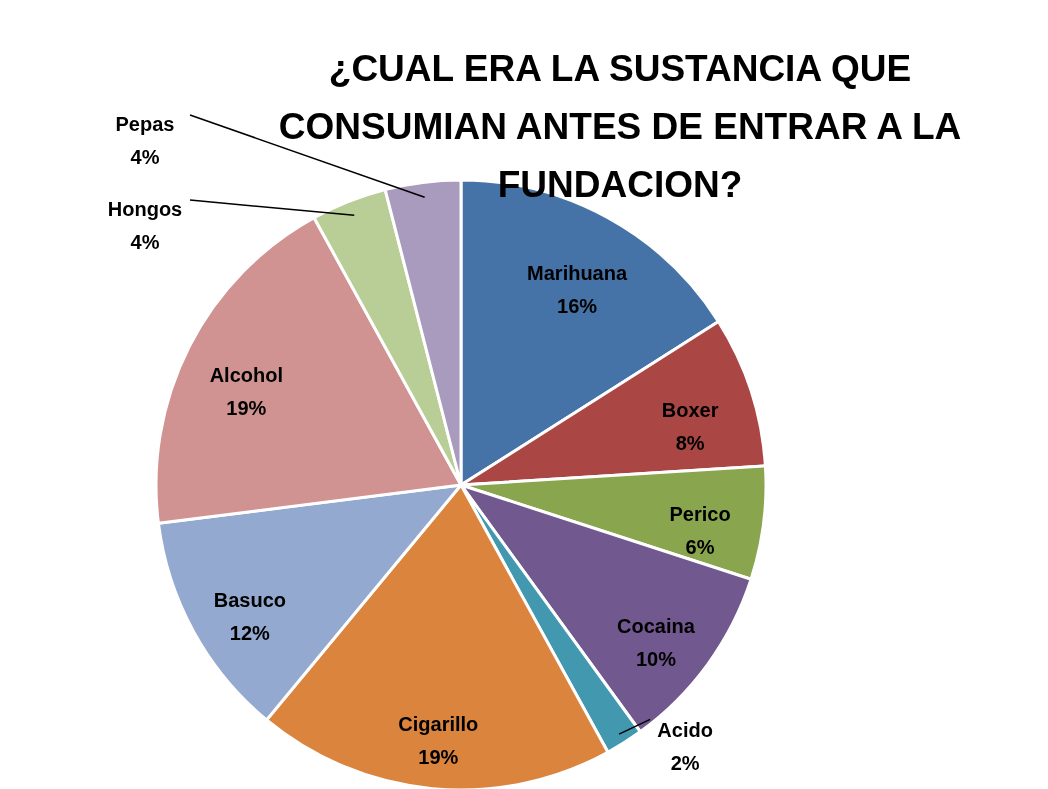 The height and width of the screenshot is (789, 1048). Describe the element at coordinates (656, 625) in the screenshot. I see `slice-label: Cocaina` at that location.